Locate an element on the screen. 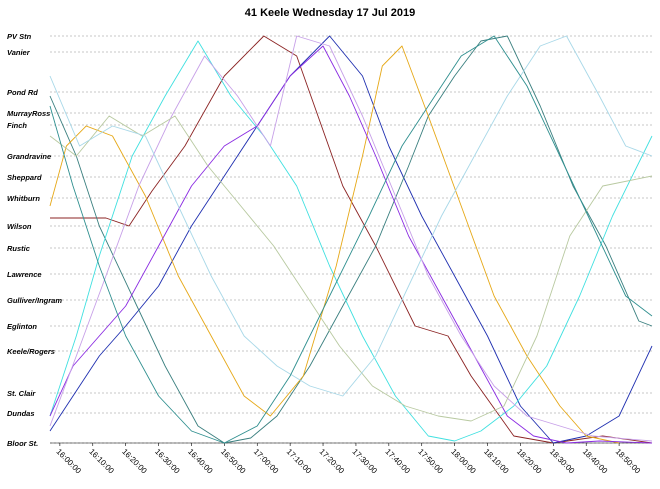 The image size is (660, 489). x-tick-label: 18:40:00 is located at coordinates (595, 461).